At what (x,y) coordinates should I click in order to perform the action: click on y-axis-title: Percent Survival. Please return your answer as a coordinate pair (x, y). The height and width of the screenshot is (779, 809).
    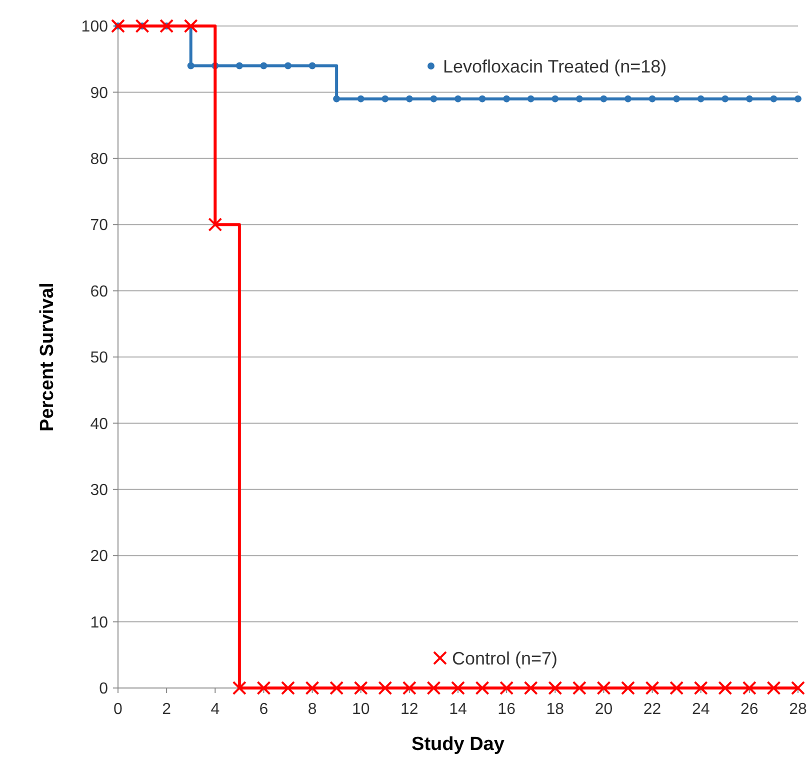
    Looking at the image, I should click on (47, 357).